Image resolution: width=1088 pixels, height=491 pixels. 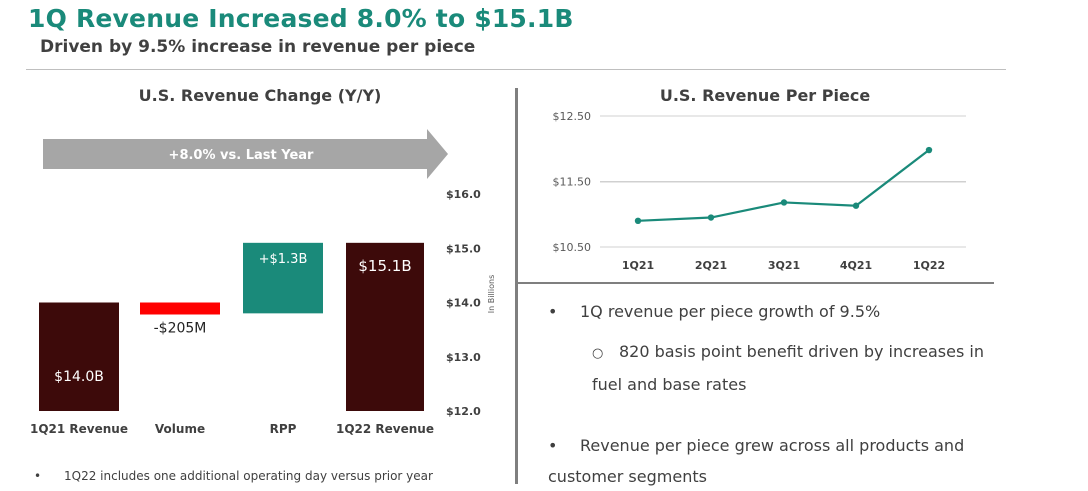 What do you see at coordinates (572, 247) in the screenshot?
I see `y-tick-label: $10.50` at bounding box center [572, 247].